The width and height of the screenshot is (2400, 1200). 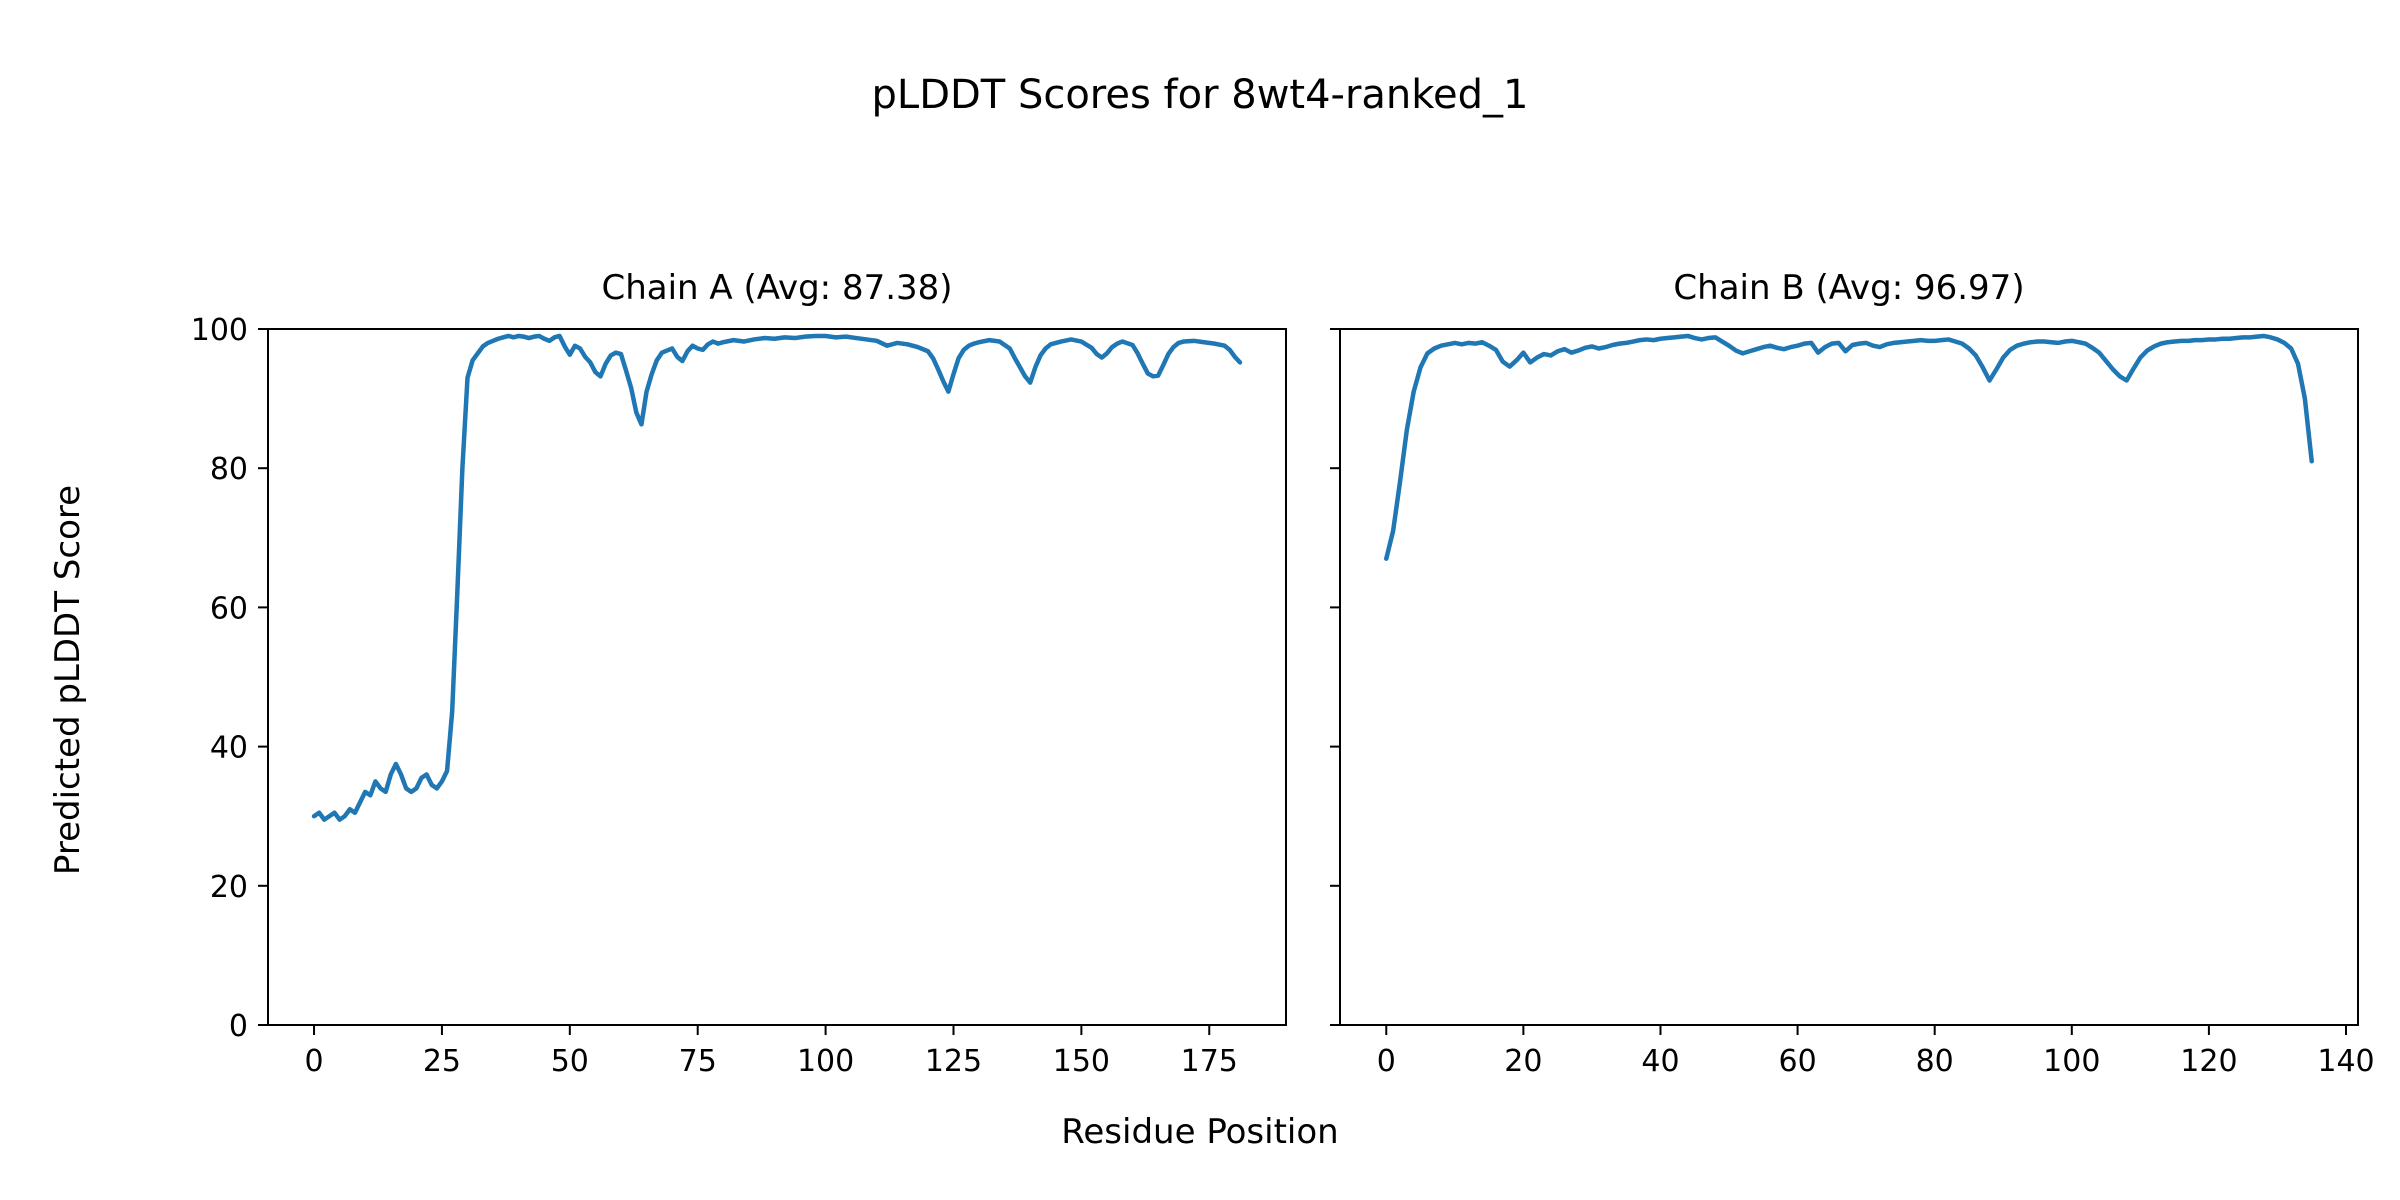 I want to click on x-tick-label: 150, so click(x=1081, y=1061).